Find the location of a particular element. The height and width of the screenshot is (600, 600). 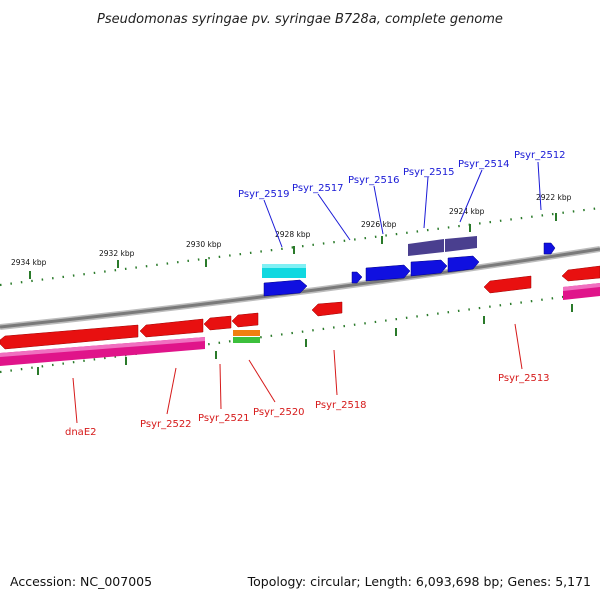

gene-dnaE2 is located at coordinates (69, 337).